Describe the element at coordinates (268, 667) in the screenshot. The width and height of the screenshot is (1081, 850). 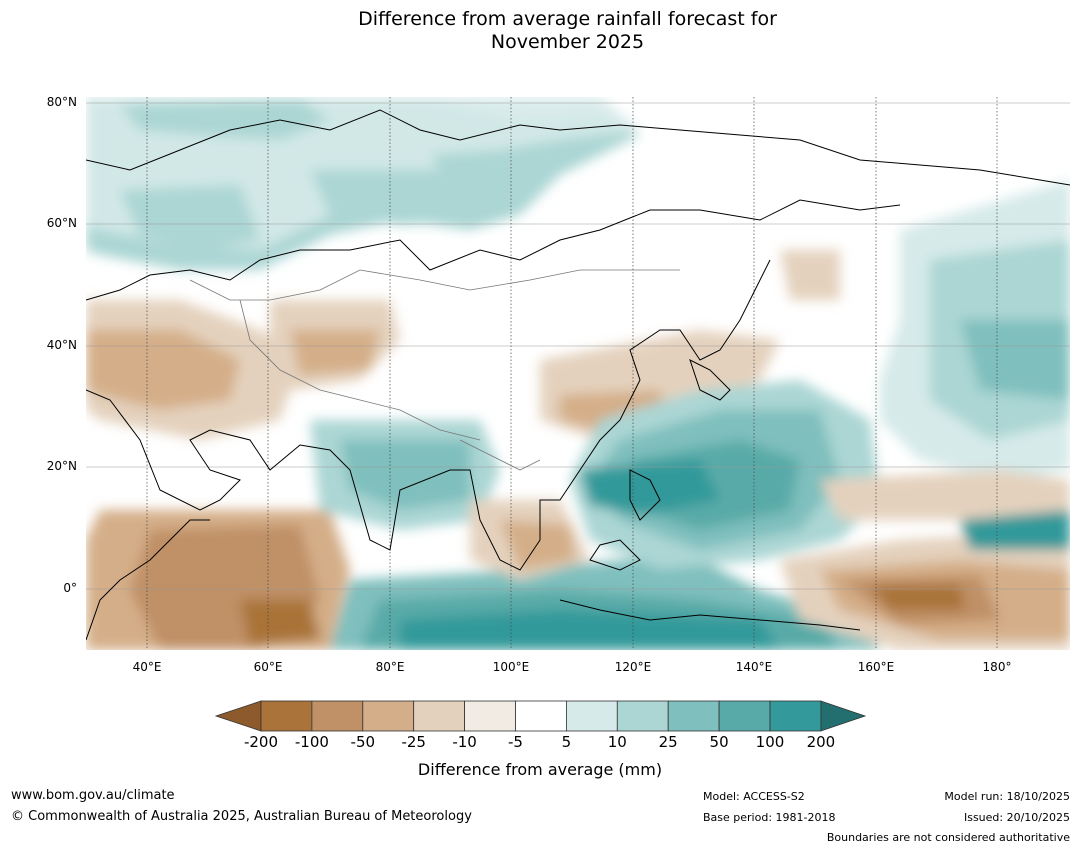
I see `lon-label-60e: 60°E` at that location.